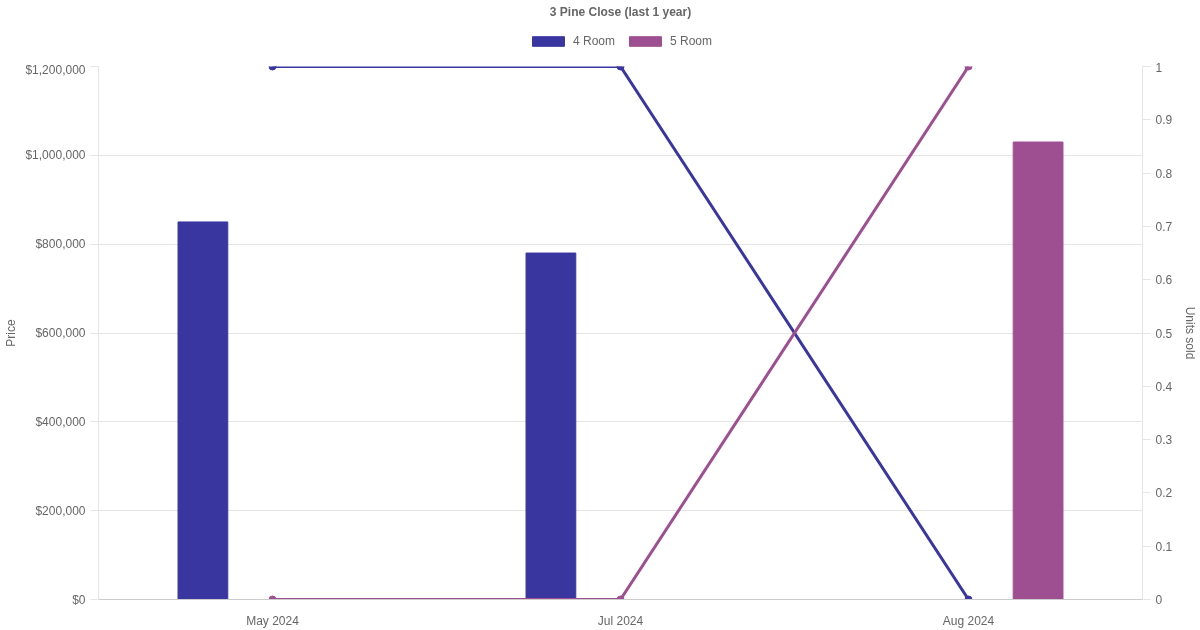  What do you see at coordinates (1164, 333) in the screenshot?
I see `y2-tick-label: 0.5` at bounding box center [1164, 333].